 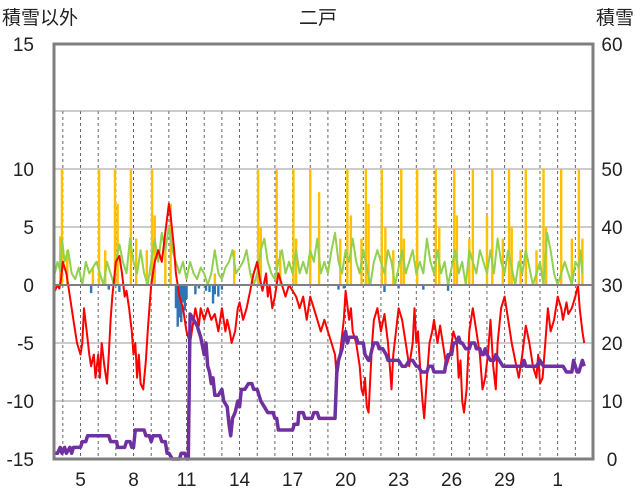 What do you see at coordinates (557, 480) in the screenshot?
I see `x-tick-label: 1` at bounding box center [557, 480].